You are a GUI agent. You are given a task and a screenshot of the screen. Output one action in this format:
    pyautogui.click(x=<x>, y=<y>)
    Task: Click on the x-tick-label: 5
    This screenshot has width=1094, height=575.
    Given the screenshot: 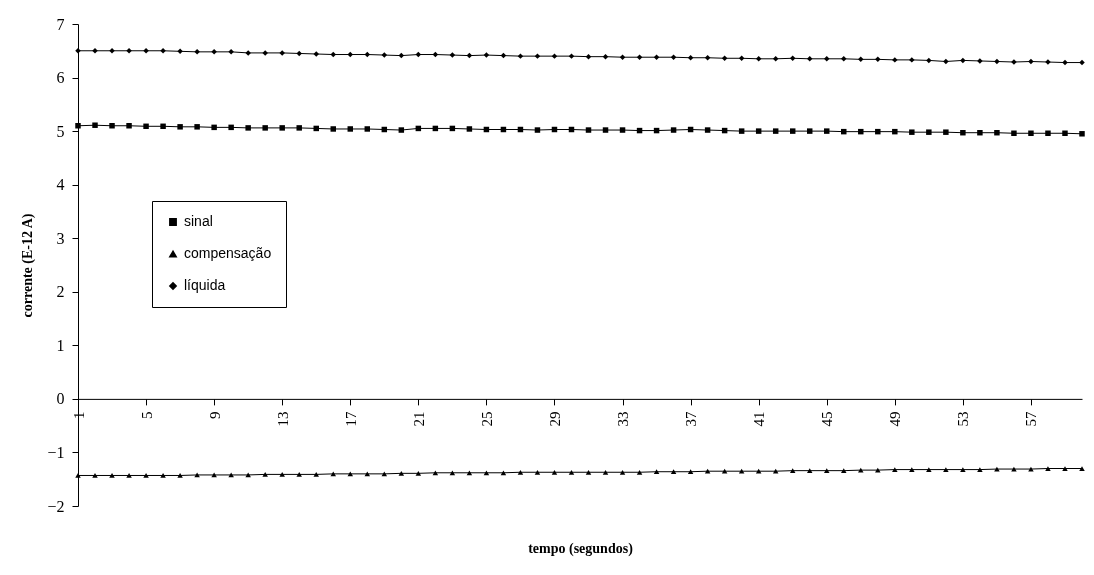 What is the action you would take?
    pyautogui.click(x=146, y=415)
    